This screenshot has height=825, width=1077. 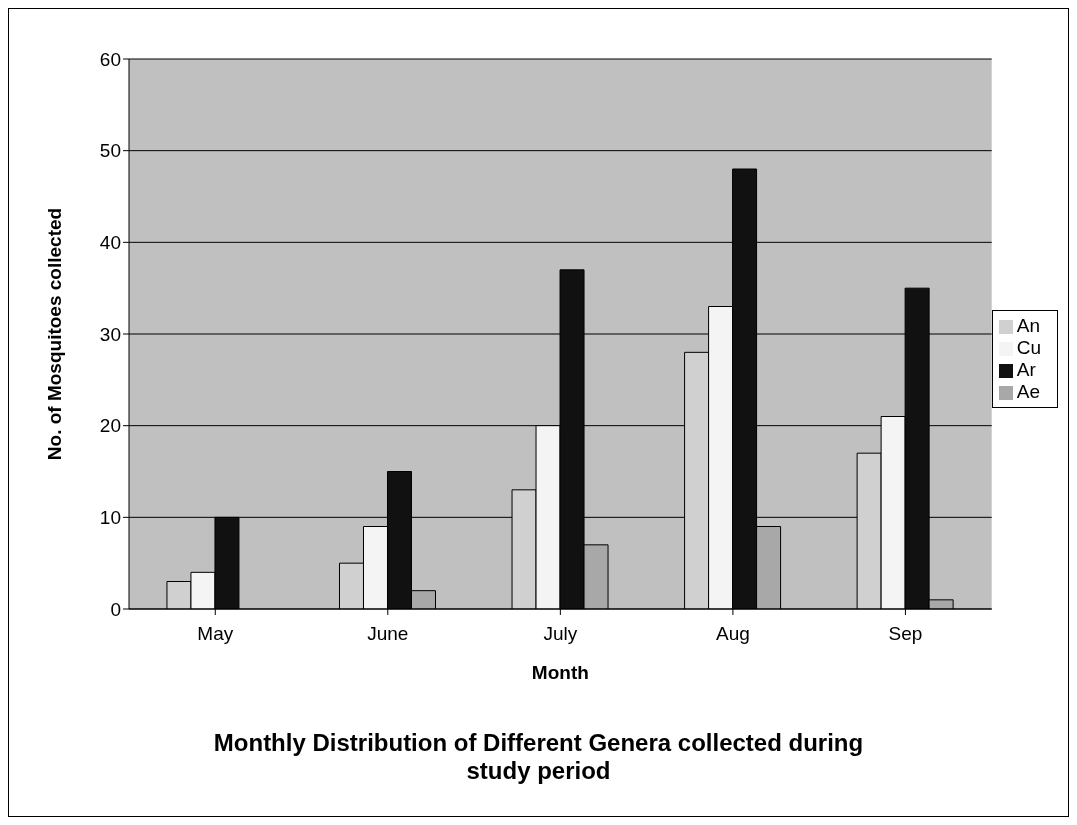 I want to click on x-tick-label: May, so click(x=215, y=634).